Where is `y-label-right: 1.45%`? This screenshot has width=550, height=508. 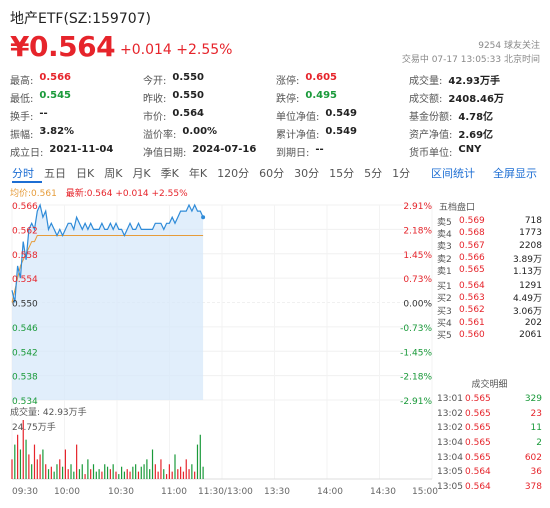 y-label-right: 1.45% is located at coordinates (417, 256).